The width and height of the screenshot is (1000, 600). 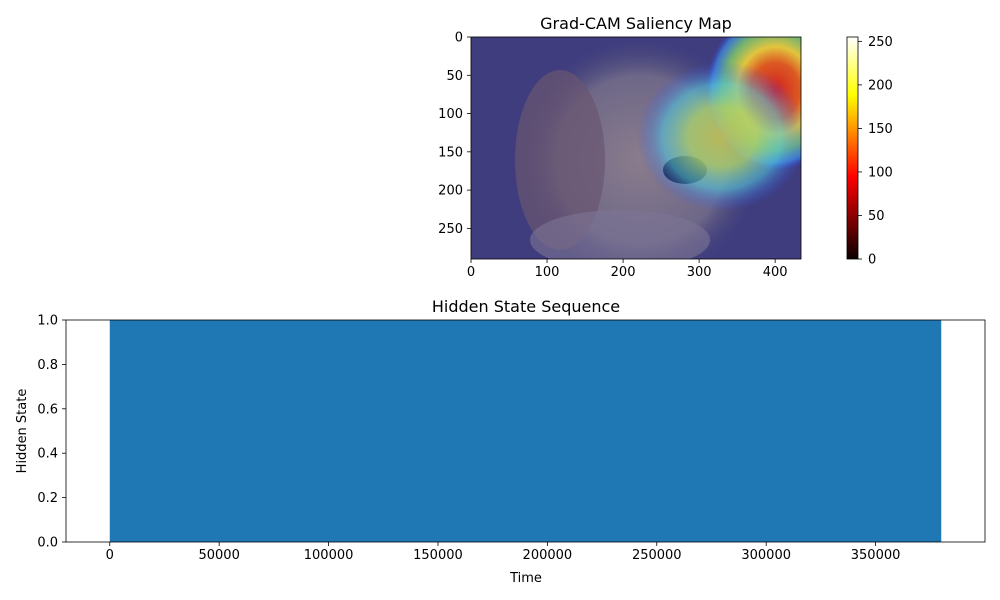 I want to click on saliency-y-tick-label: 50, so click(x=454, y=76).